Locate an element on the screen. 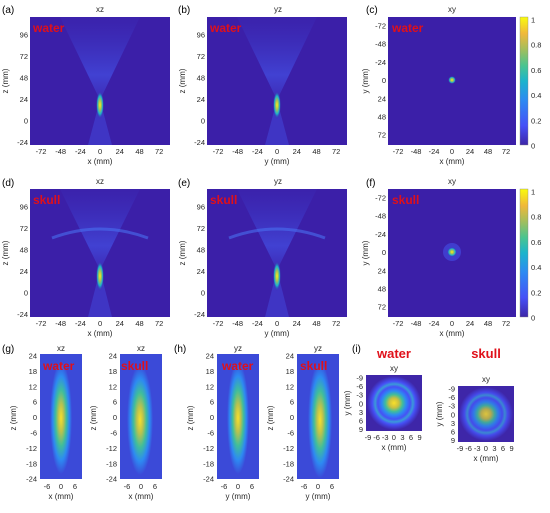 The width and height of the screenshot is (550, 513). x-tick-label: 24 is located at coordinates (470, 151).